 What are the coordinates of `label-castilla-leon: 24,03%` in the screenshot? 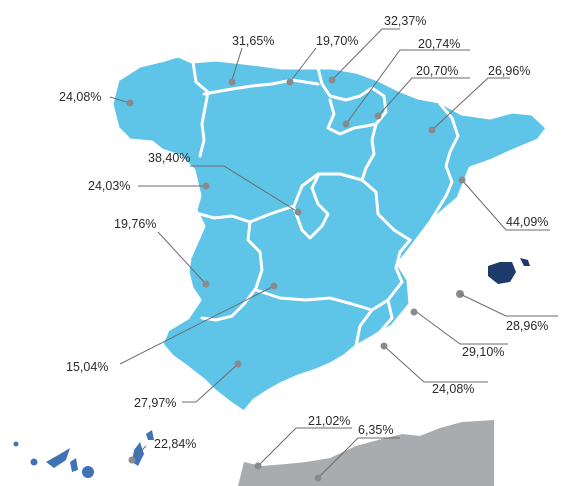 It's located at (109, 186).